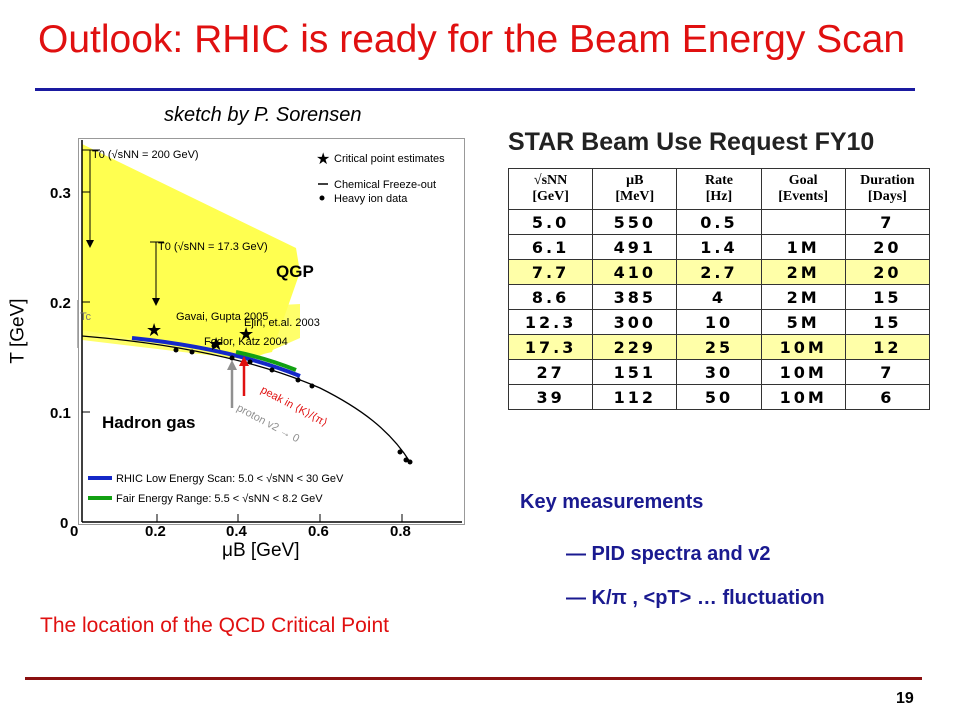 The width and height of the screenshot is (960, 720). Describe the element at coordinates (400, 531) in the screenshot. I see `x-tick-label: 0.8` at that location.